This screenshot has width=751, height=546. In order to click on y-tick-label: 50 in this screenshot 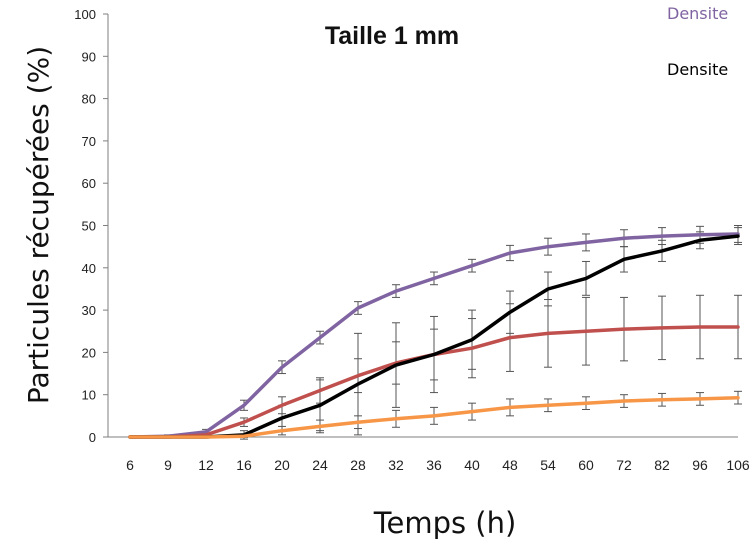, I will do `click(89, 226)`.